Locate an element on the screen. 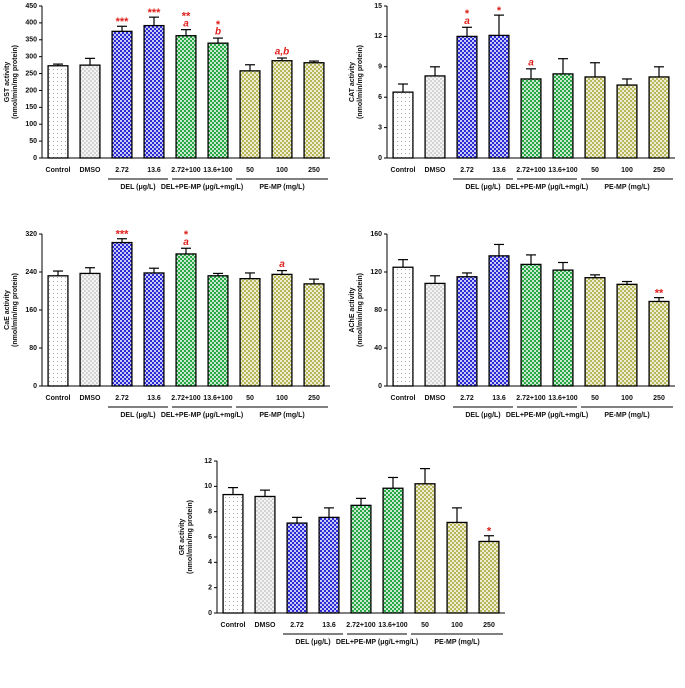  y-tick-label: 12 is located at coordinates (208, 461).